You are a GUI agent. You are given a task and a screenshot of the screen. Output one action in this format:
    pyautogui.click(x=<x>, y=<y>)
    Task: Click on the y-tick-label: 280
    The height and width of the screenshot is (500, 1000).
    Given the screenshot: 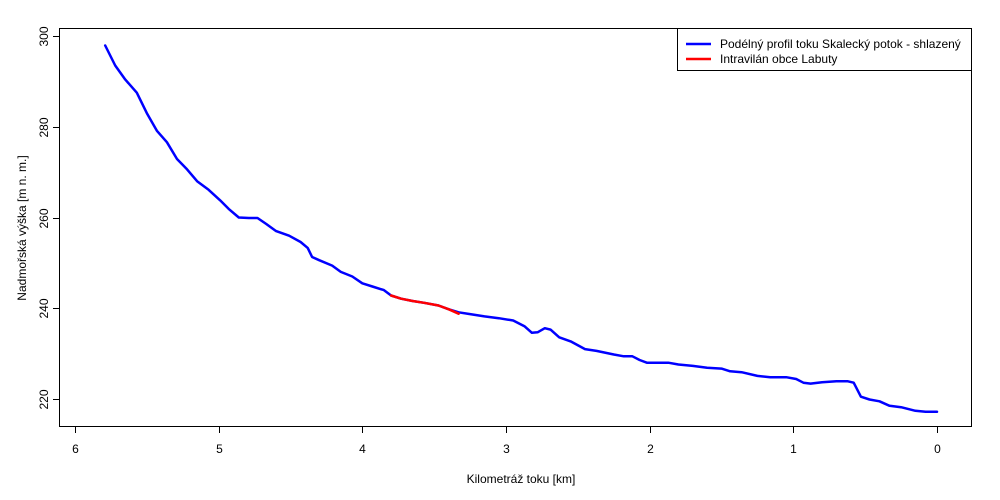 What is the action you would take?
    pyautogui.click(x=44, y=127)
    